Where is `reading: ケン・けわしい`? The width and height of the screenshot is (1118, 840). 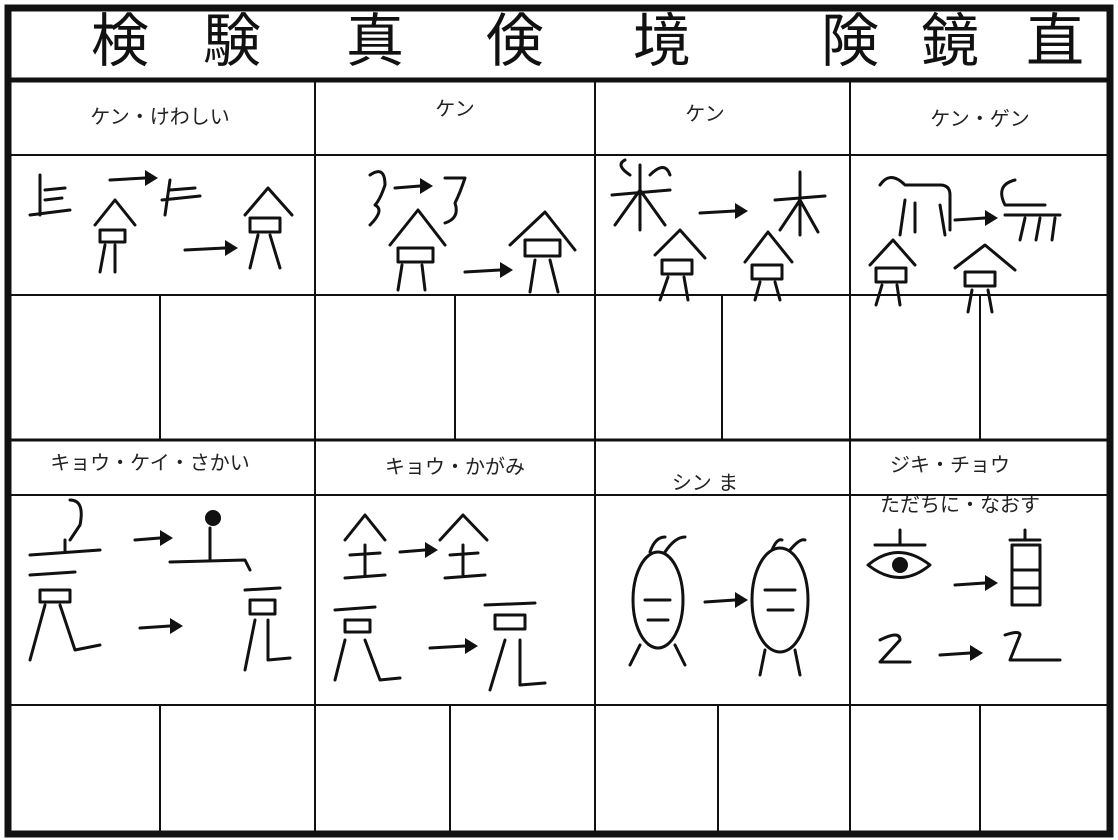 reading: ケン・けわしい is located at coordinates (159, 117).